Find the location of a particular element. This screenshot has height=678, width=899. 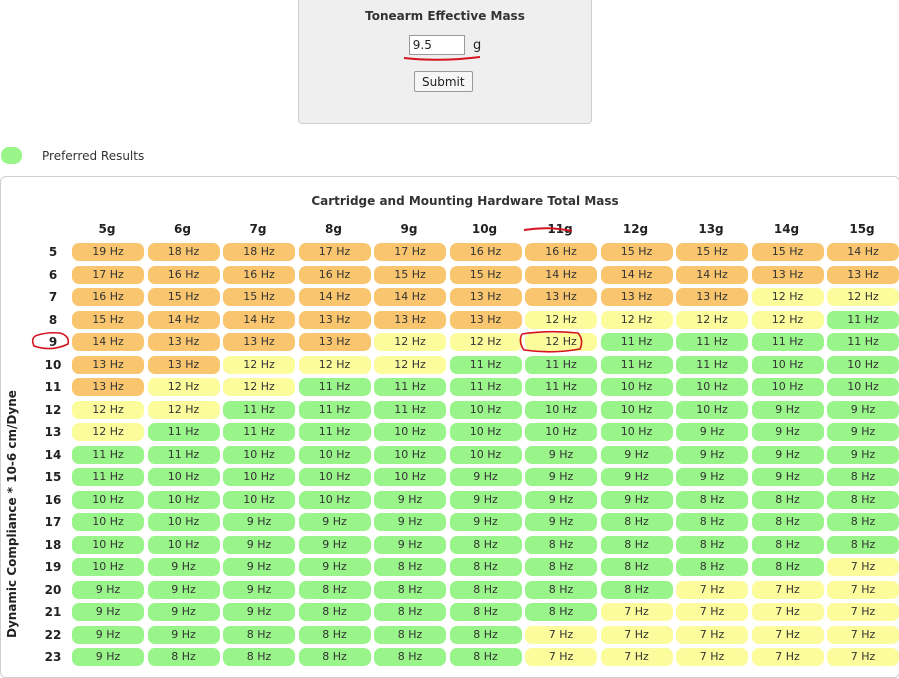

row-header-7: 7 is located at coordinates (53, 297).